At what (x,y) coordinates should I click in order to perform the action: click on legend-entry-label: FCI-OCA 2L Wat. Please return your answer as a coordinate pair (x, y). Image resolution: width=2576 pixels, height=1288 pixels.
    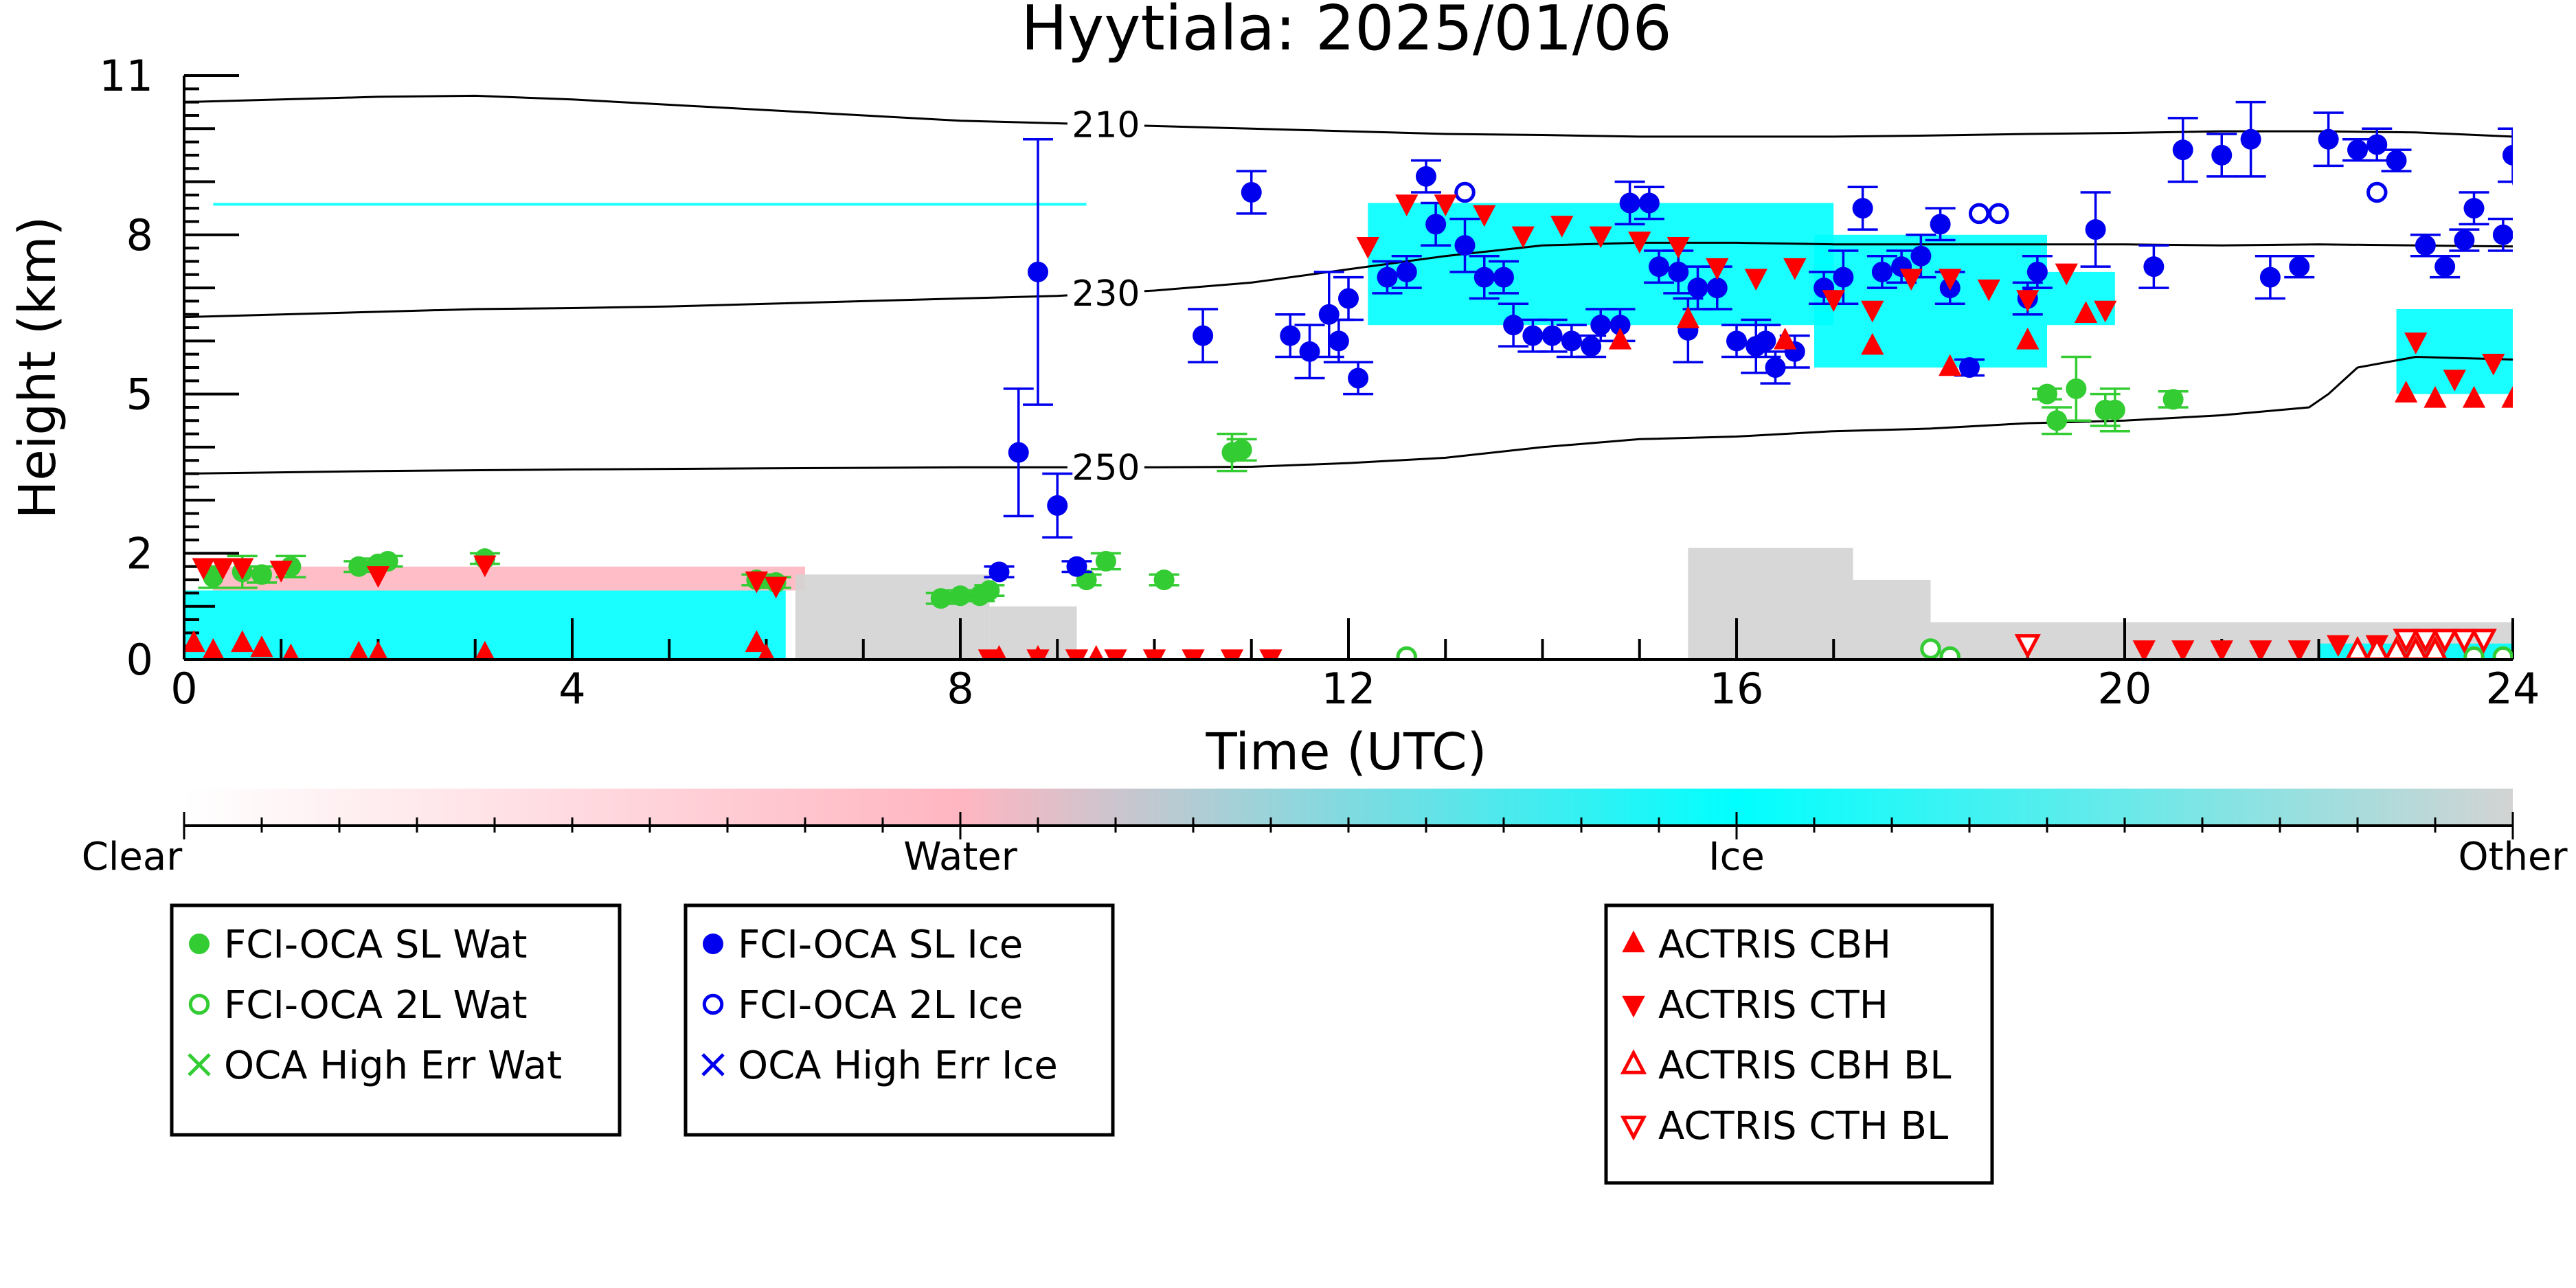
    Looking at the image, I should click on (376, 1005).